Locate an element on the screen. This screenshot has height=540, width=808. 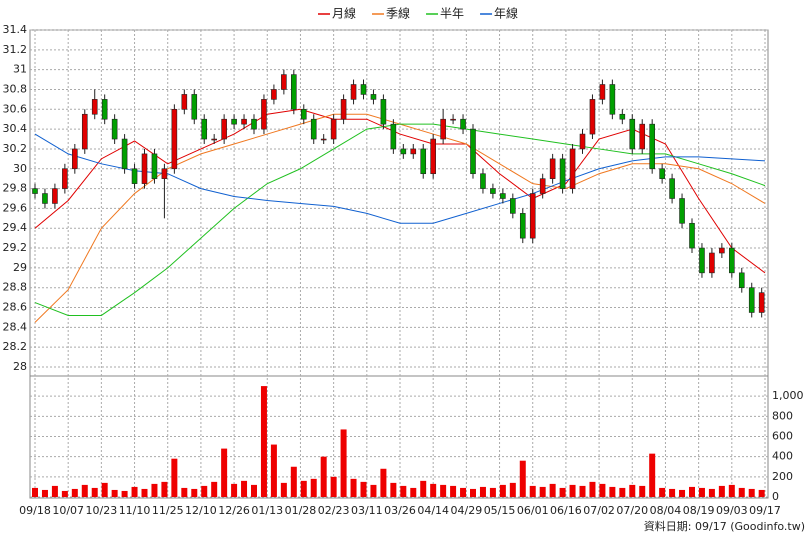
x-tick-label: 05/15 is located at coordinates (500, 510).